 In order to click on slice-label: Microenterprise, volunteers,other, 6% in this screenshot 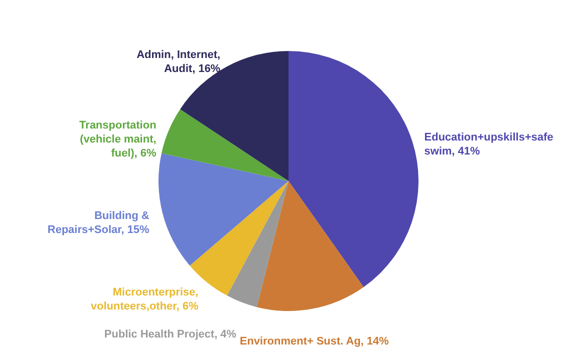, I will do `click(144, 299)`.